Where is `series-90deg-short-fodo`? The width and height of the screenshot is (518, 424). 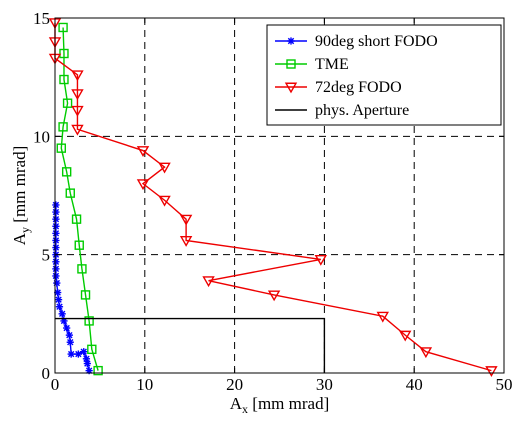 series-90deg-short-fodo is located at coordinates (72, 288).